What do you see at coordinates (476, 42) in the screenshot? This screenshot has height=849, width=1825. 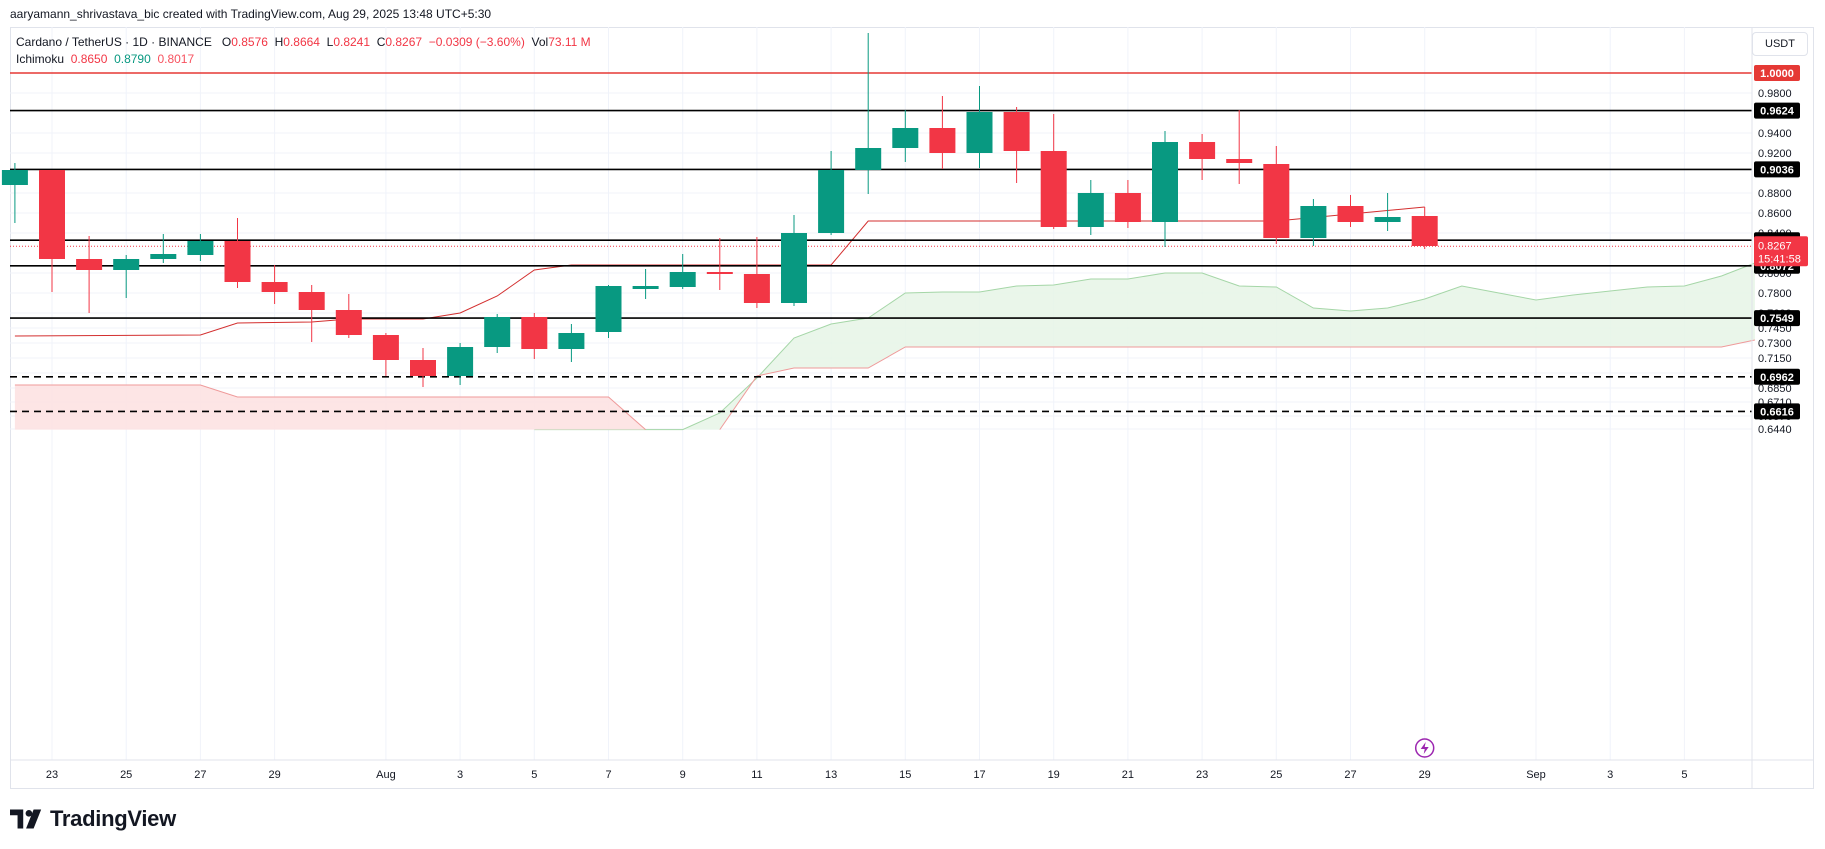 I see `legend-change: −0.0309 (−3.60%)` at bounding box center [476, 42].